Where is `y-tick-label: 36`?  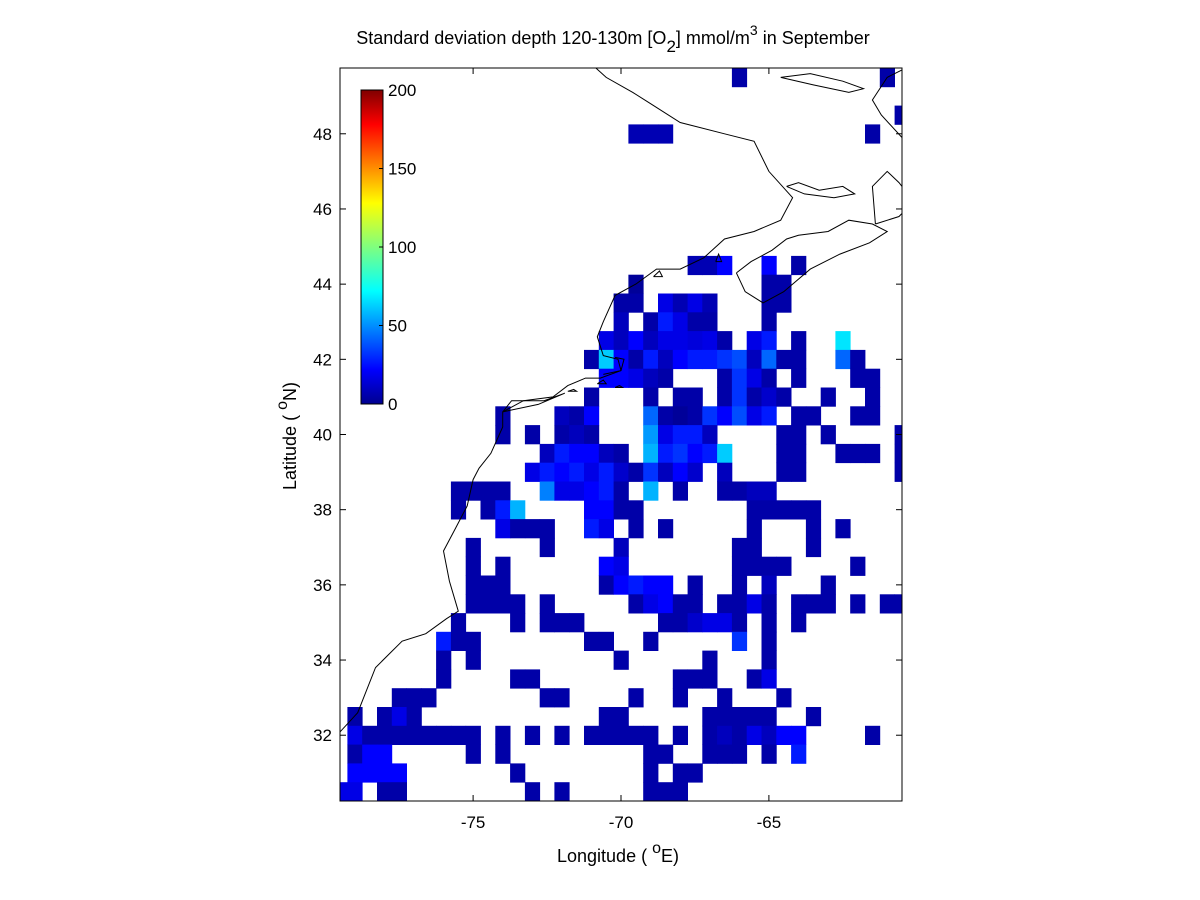 y-tick-label: 36 is located at coordinates (322, 585).